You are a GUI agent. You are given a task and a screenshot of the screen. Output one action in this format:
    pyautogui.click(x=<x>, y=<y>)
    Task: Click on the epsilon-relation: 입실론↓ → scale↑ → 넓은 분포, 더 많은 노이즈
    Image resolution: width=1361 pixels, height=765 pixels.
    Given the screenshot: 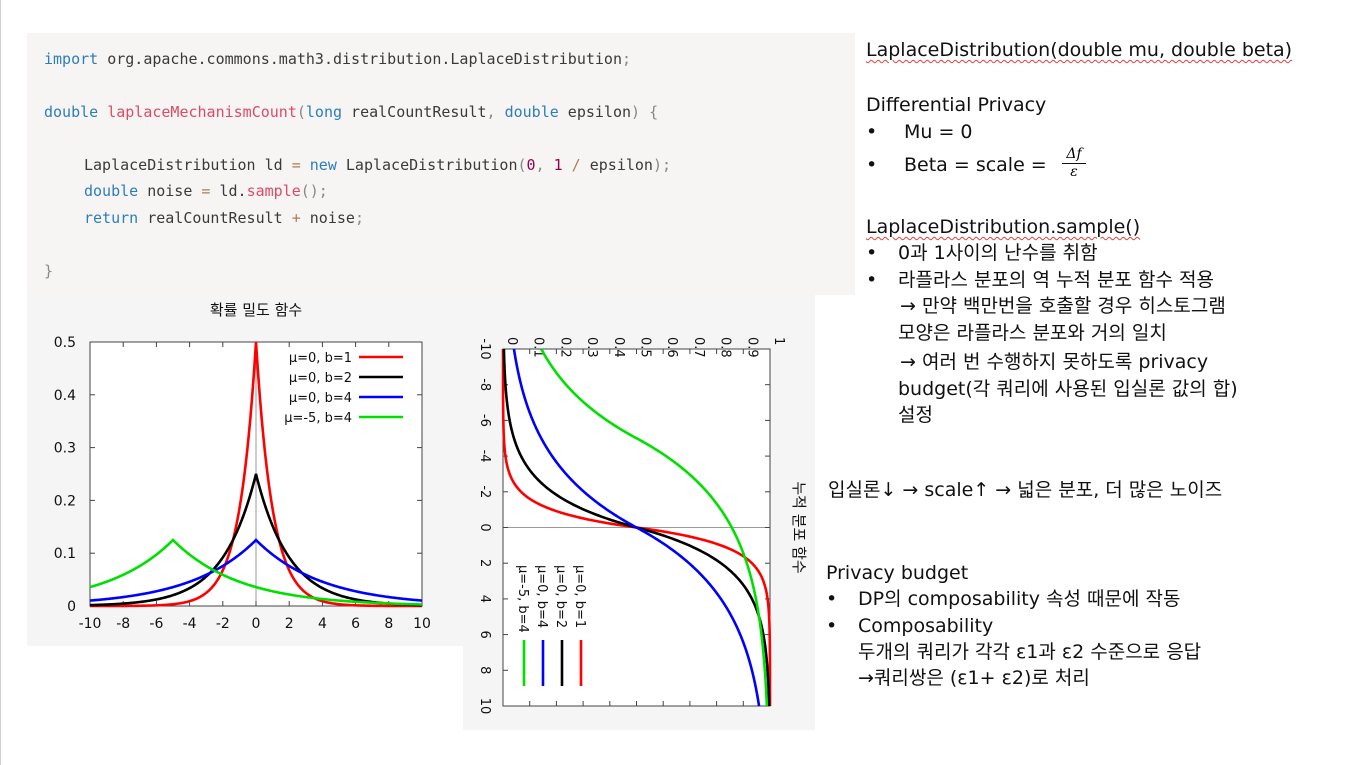 What is the action you would take?
    pyautogui.click(x=1025, y=490)
    